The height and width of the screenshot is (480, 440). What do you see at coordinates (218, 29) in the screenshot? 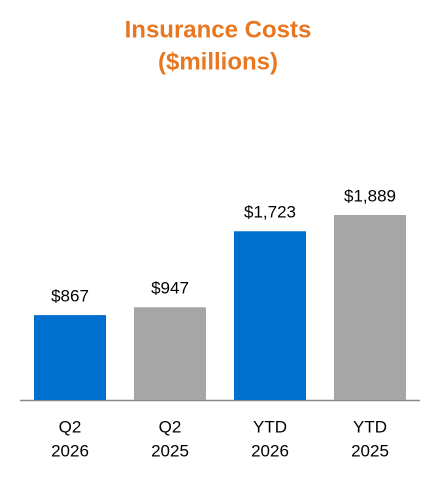
I see `chart-title: Insurance Costs` at bounding box center [218, 29].